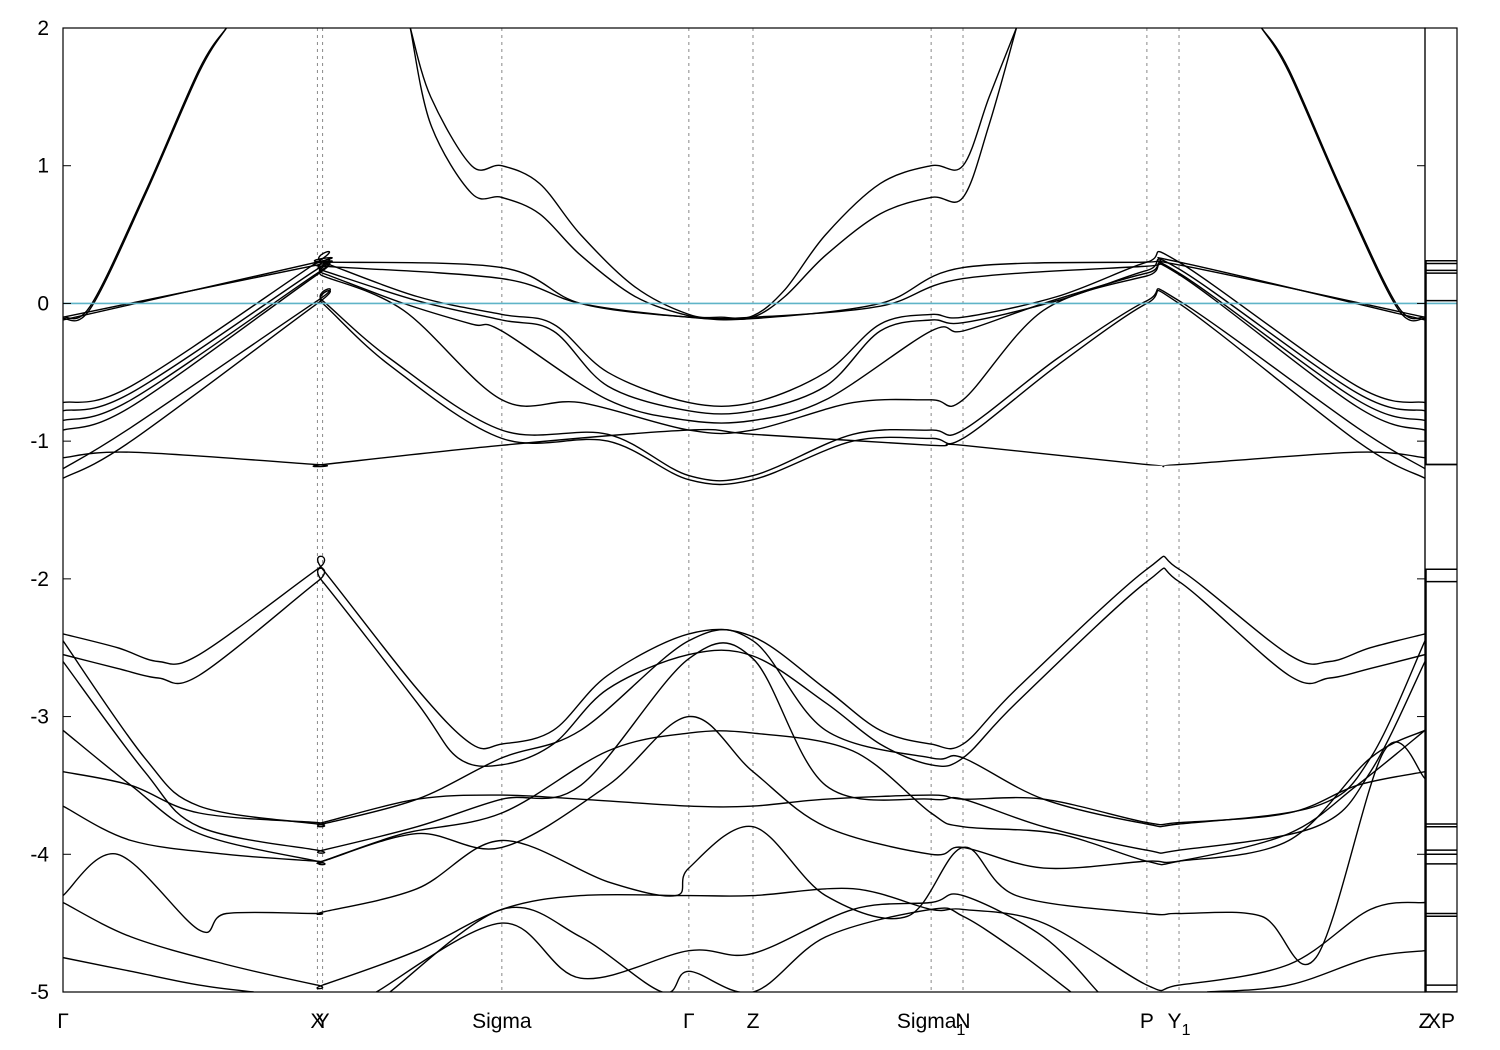  What do you see at coordinates (323, 1021) in the screenshot?
I see `x-tick-label: Y` at bounding box center [323, 1021].